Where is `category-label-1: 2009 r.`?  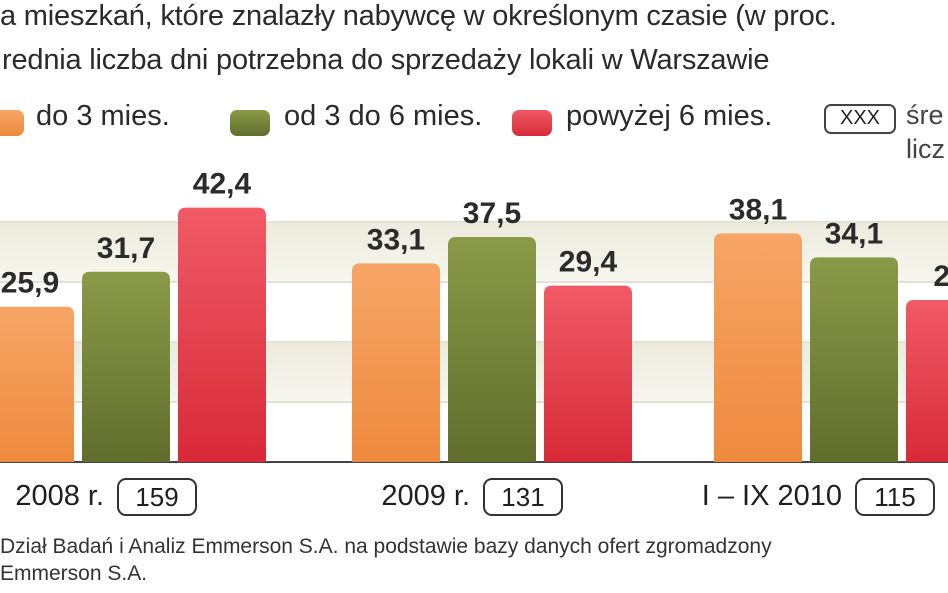 category-label-1: 2009 r. is located at coordinates (425, 496).